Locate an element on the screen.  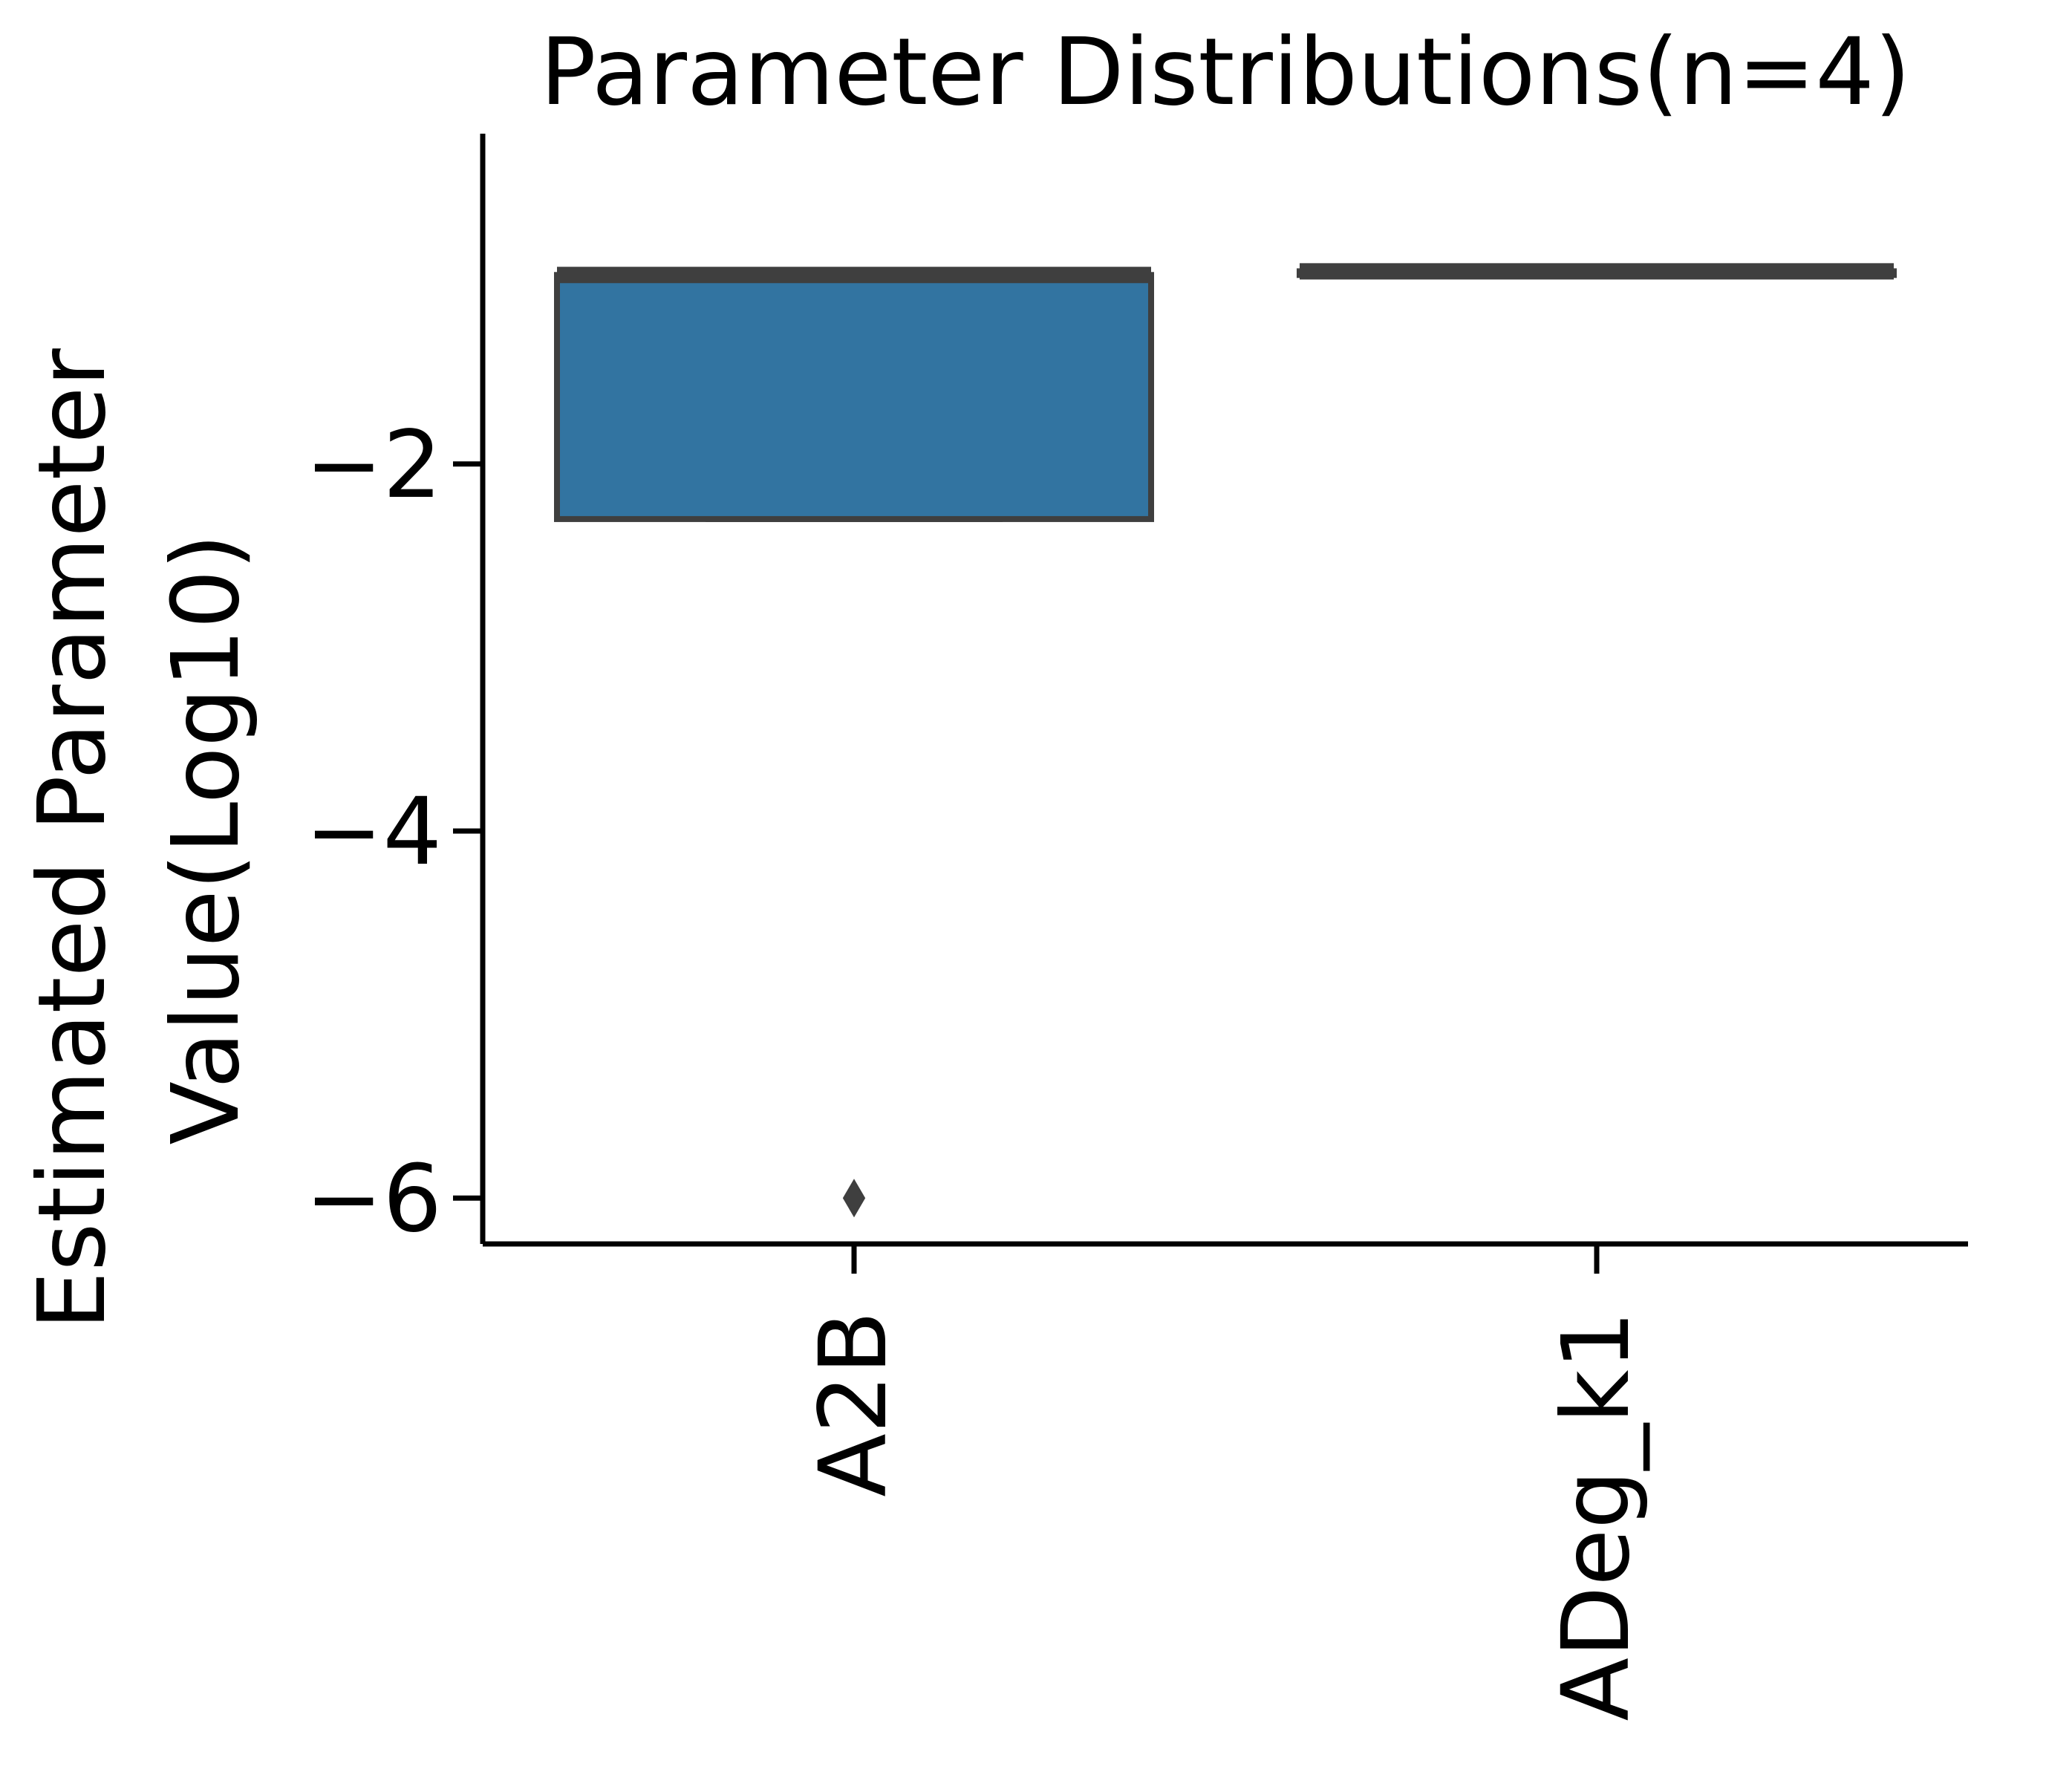
y-tick-label: −2 is located at coordinates (373, 465).